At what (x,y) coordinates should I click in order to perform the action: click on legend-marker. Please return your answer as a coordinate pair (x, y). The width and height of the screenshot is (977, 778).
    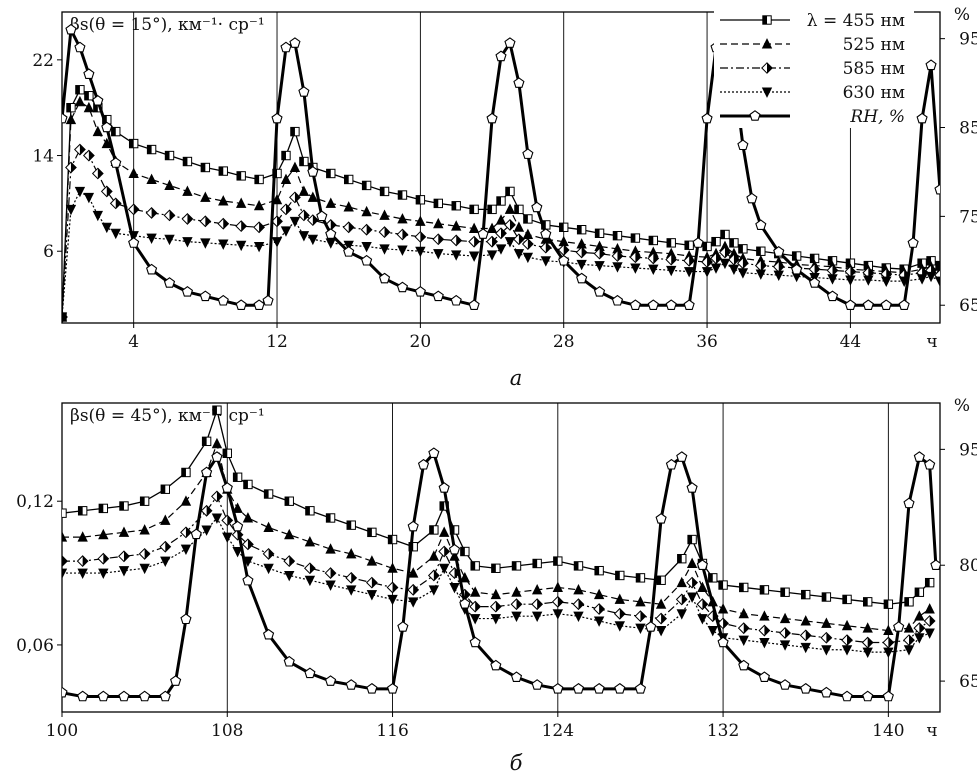
    Looking at the image, I should click on (770, 68).